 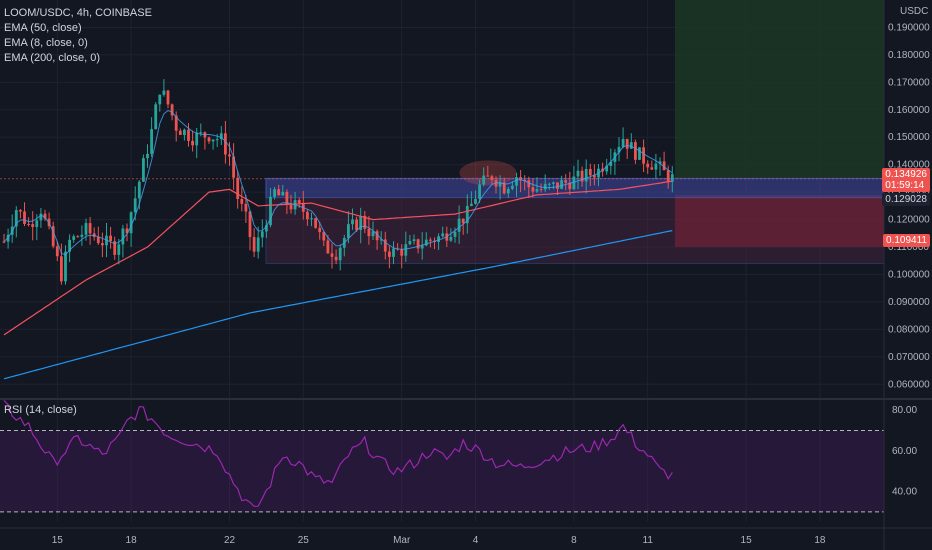 I want to click on date-tick-label: 8, so click(x=574, y=540).